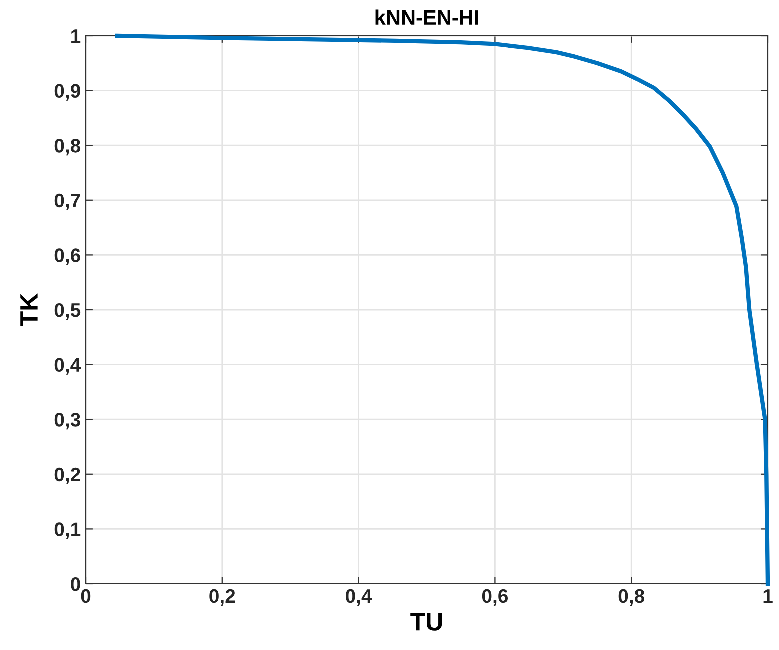  I want to click on y-tick-label: 0,4, so click(68, 366).